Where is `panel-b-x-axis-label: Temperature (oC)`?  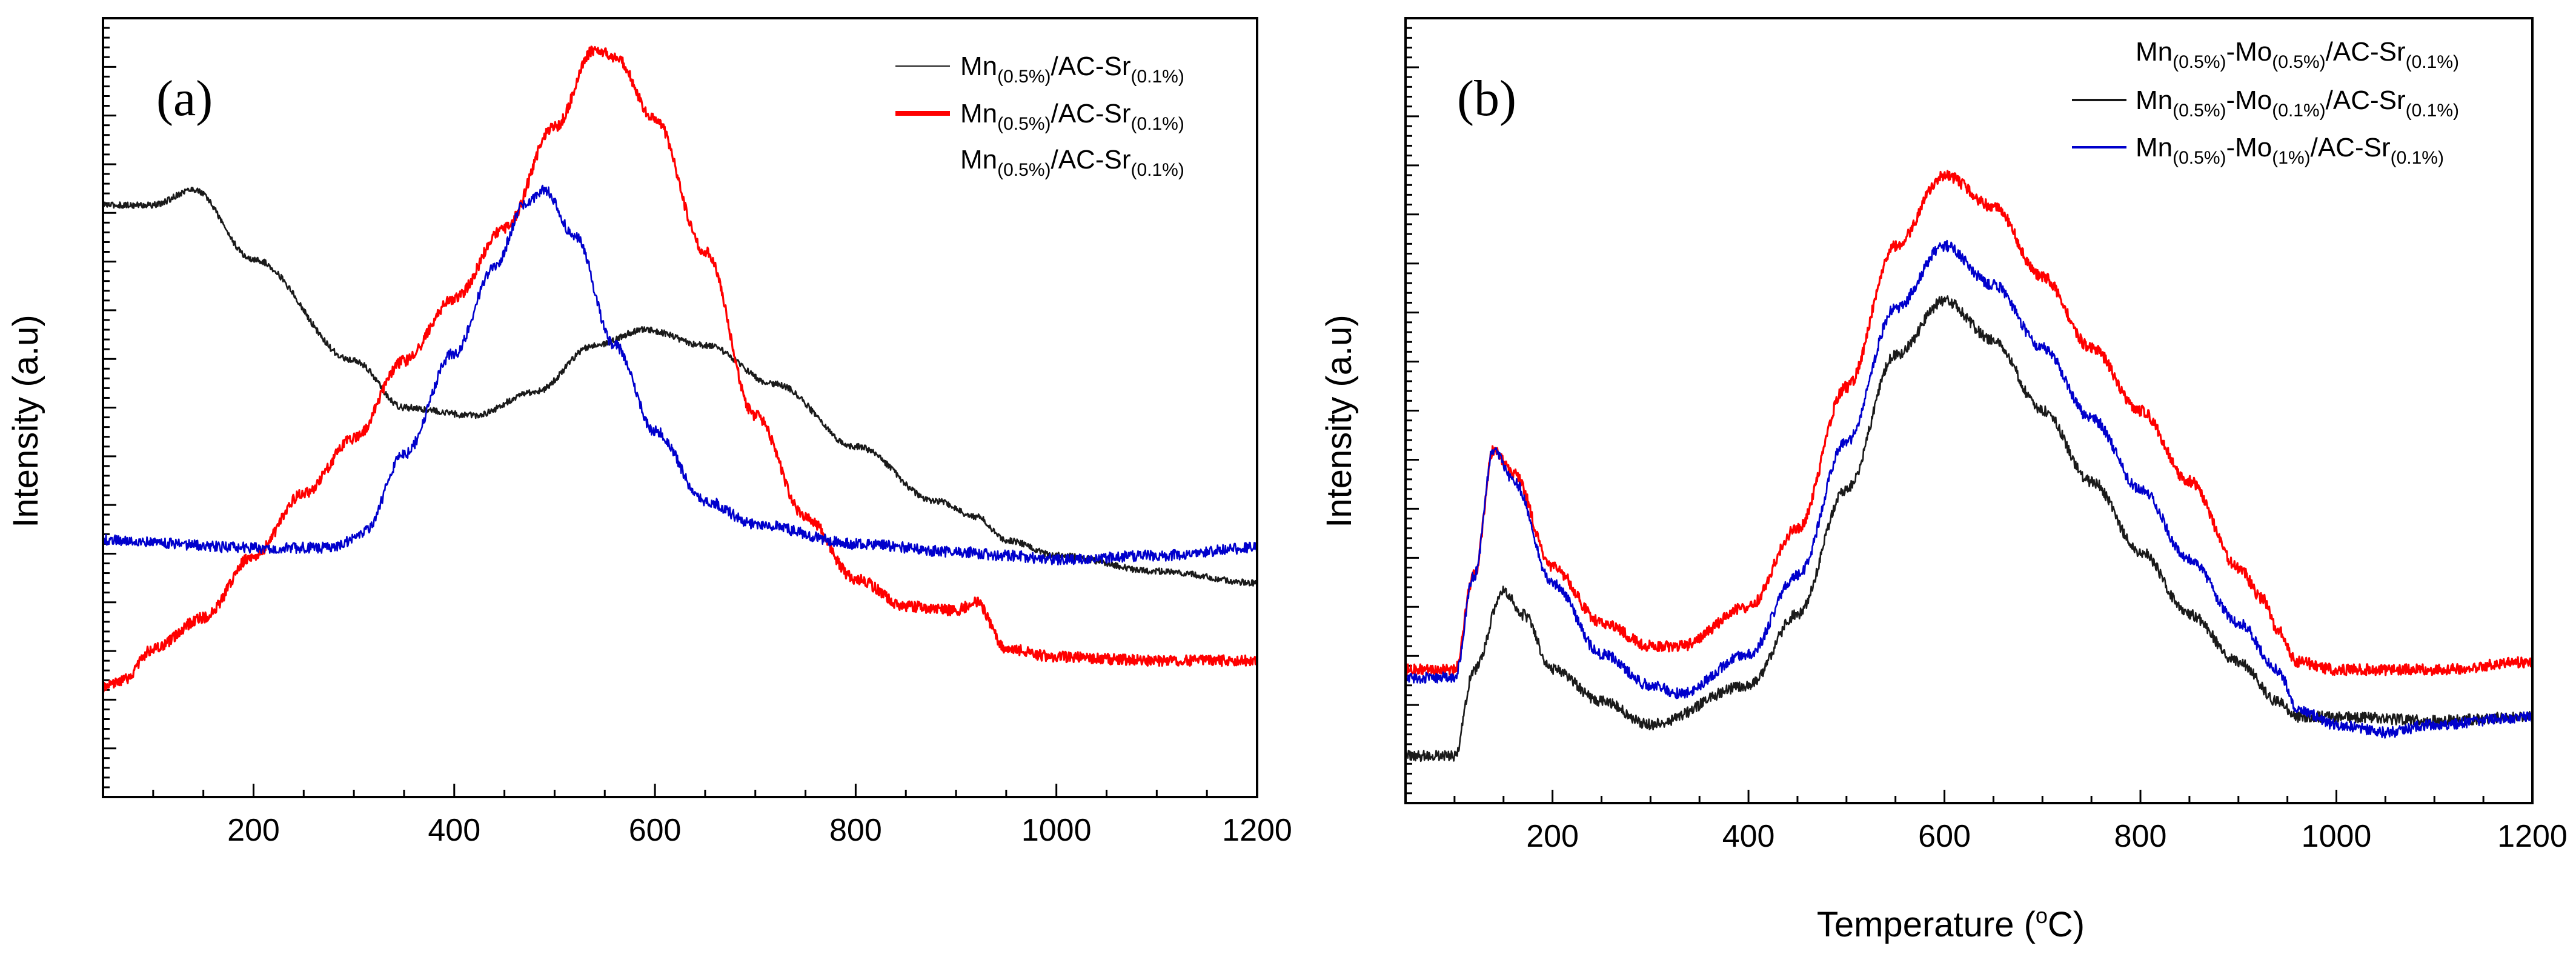
panel-b-x-axis-label: Temperature (oC) is located at coordinates (1951, 923).